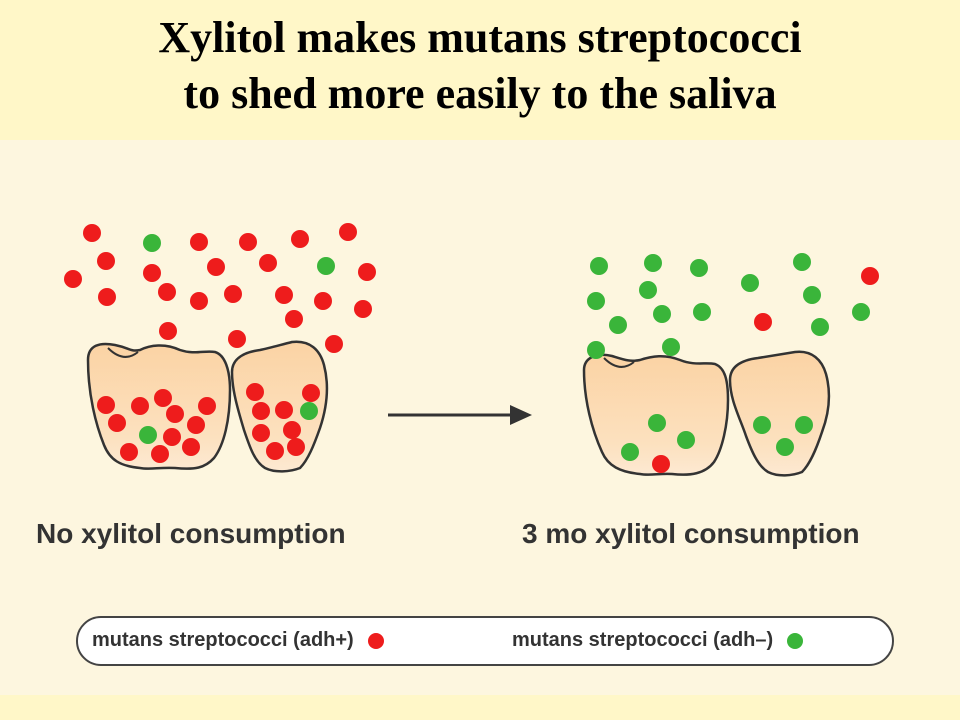  Describe the element at coordinates (643, 640) in the screenshot. I see `legend-label-adh-minus: mutans streptococci (adh–)` at that location.